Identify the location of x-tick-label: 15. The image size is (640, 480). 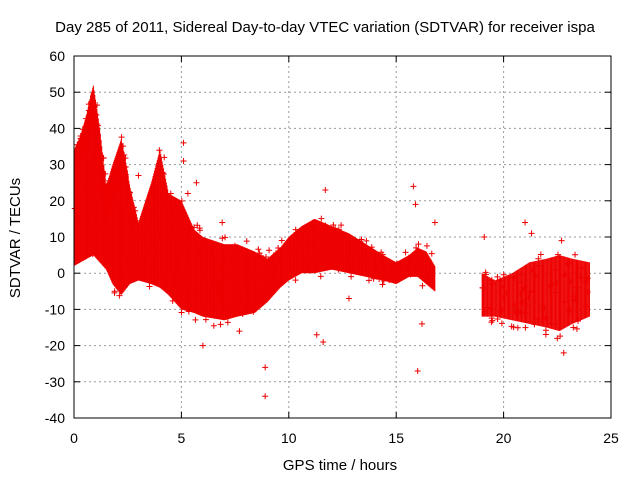
(396, 438).